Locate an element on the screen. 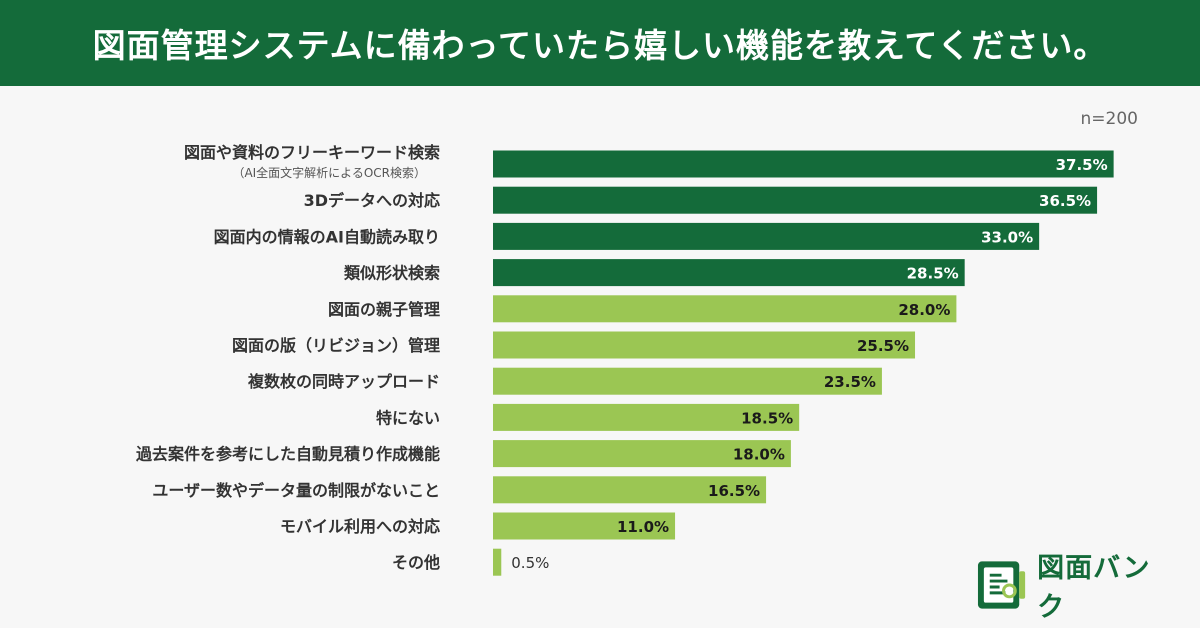  category-label-7: 複数枚の同時アップロード is located at coordinates (343, 381).